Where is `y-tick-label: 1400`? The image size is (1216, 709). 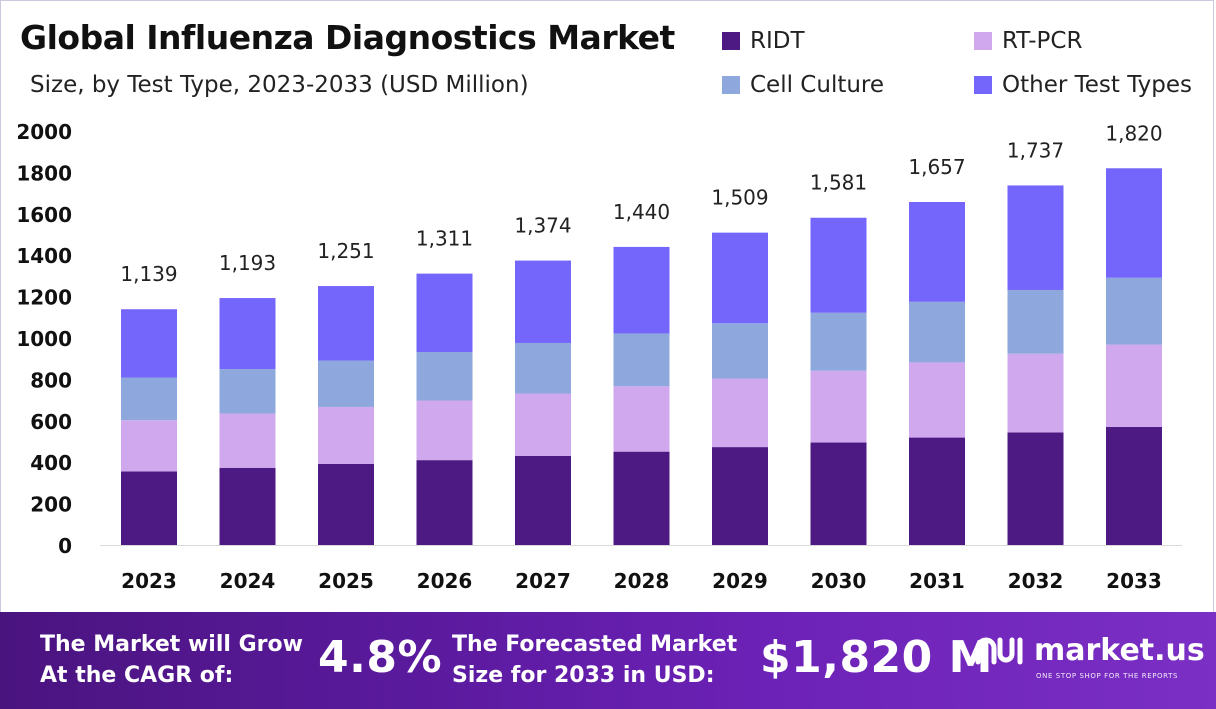
y-tick-label: 1400 is located at coordinates (44, 256).